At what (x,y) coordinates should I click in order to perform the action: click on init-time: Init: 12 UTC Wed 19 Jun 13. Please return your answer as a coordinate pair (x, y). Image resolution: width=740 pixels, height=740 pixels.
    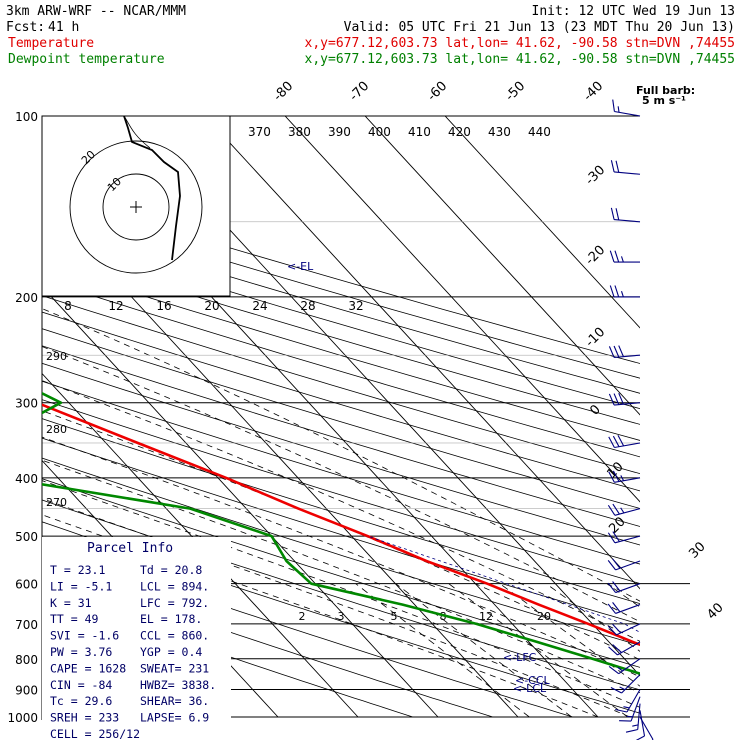
    Looking at the image, I should click on (634, 11).